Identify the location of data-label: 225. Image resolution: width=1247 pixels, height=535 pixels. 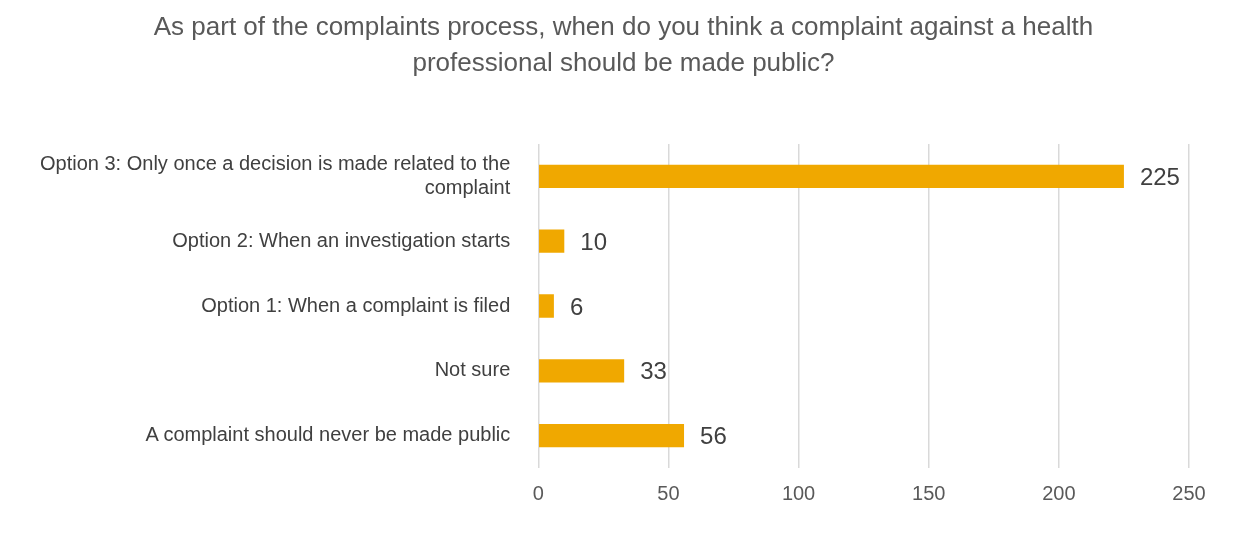
(1159, 177).